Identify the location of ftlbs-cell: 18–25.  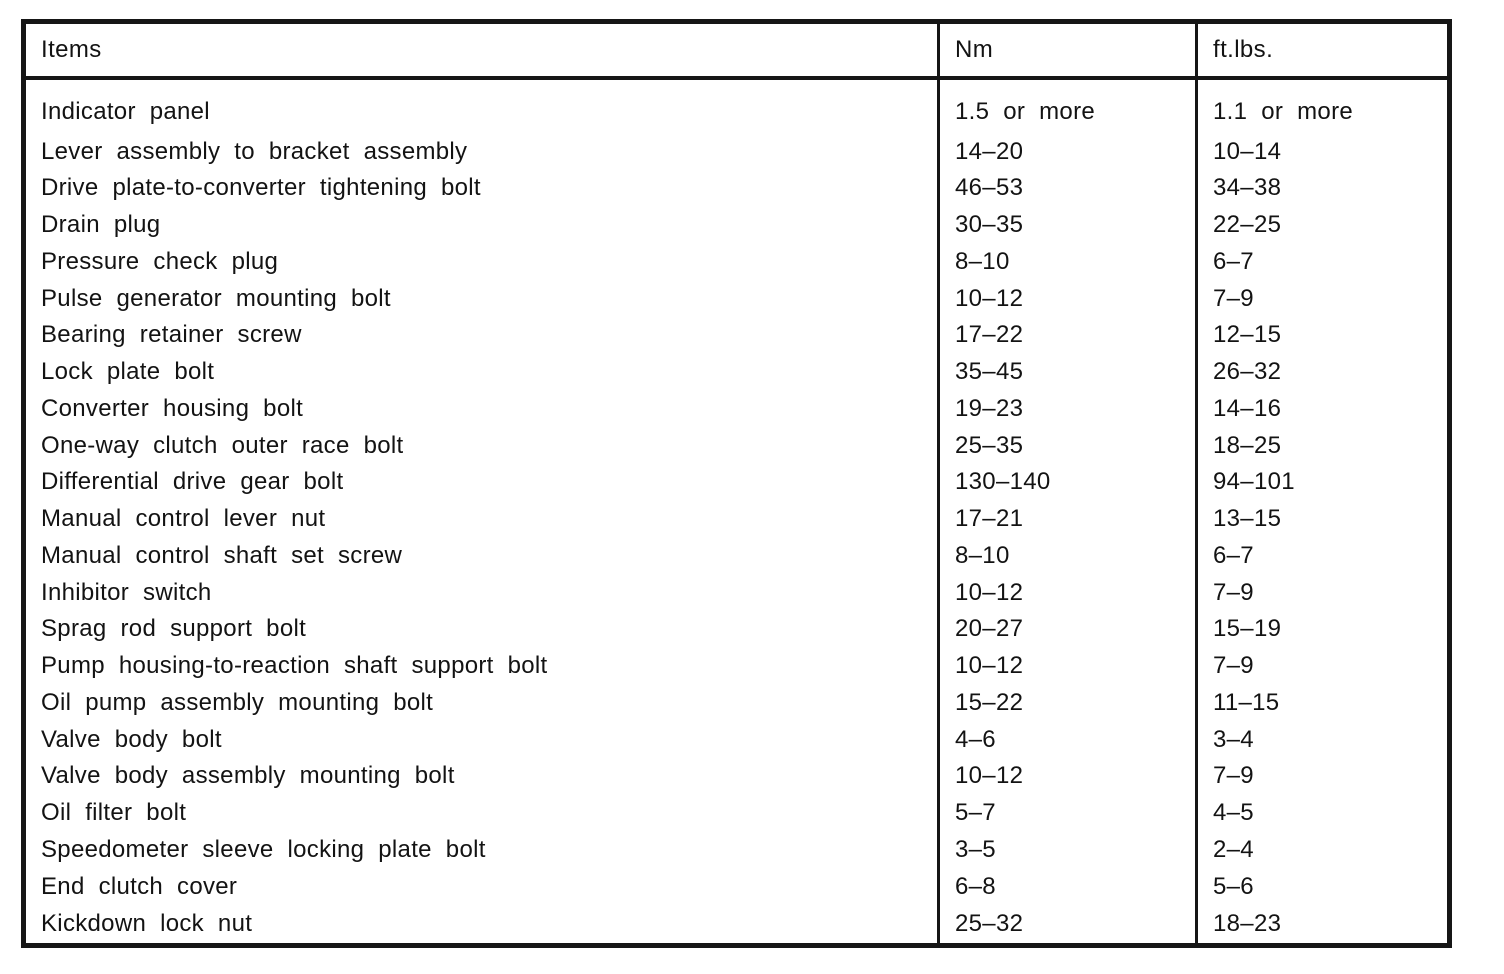
(1322, 445).